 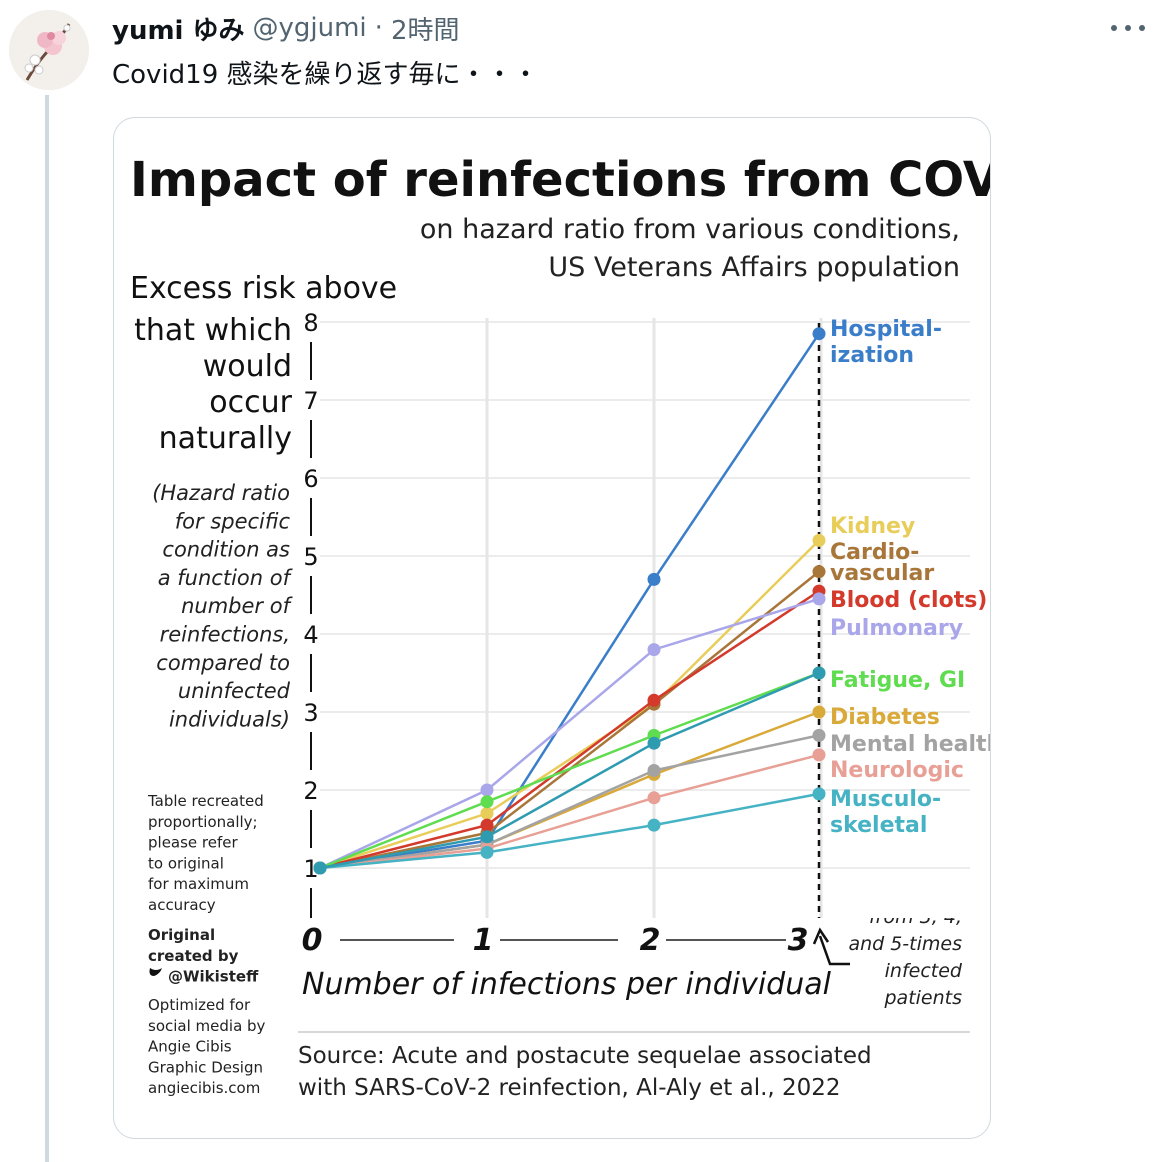 What do you see at coordinates (483, 940) in the screenshot?
I see `x-tick-label: 1` at bounding box center [483, 940].